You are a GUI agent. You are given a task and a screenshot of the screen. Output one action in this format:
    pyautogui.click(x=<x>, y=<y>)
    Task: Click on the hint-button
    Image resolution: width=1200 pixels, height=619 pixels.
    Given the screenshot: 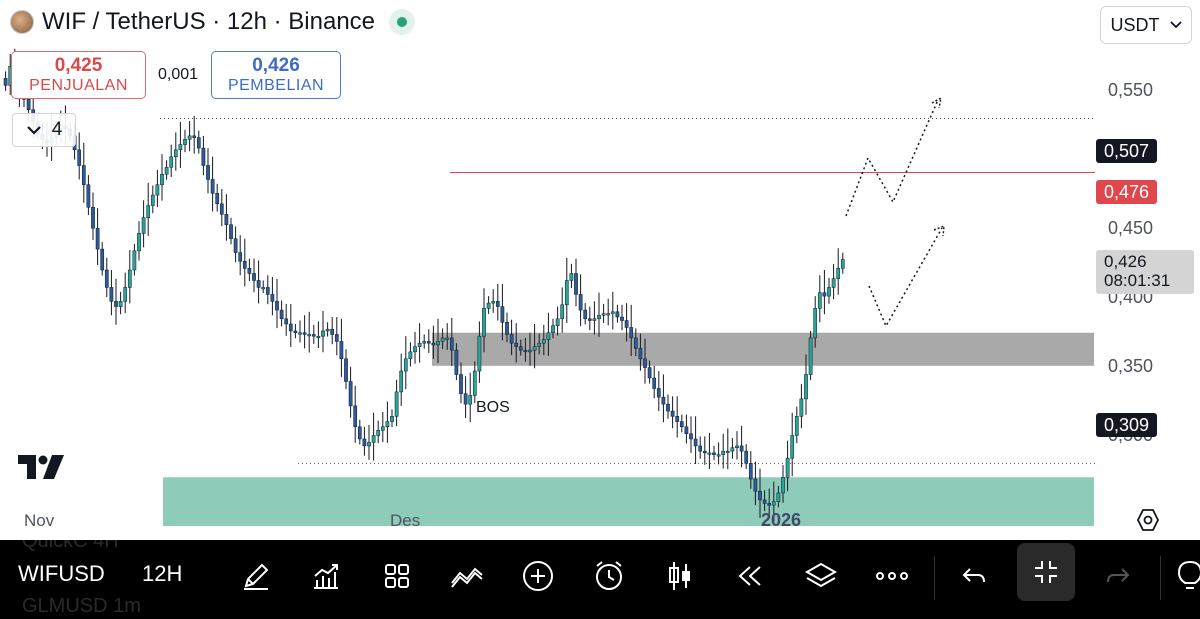 What is the action you would take?
    pyautogui.click(x=1186, y=576)
    